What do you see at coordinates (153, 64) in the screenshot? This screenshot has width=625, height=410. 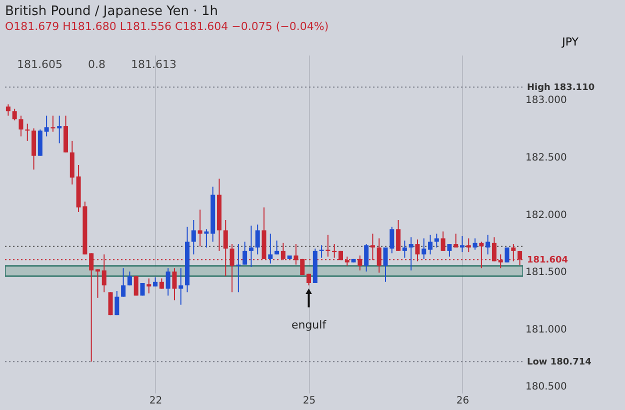 I see `annotation: 181.613` at bounding box center [153, 64].